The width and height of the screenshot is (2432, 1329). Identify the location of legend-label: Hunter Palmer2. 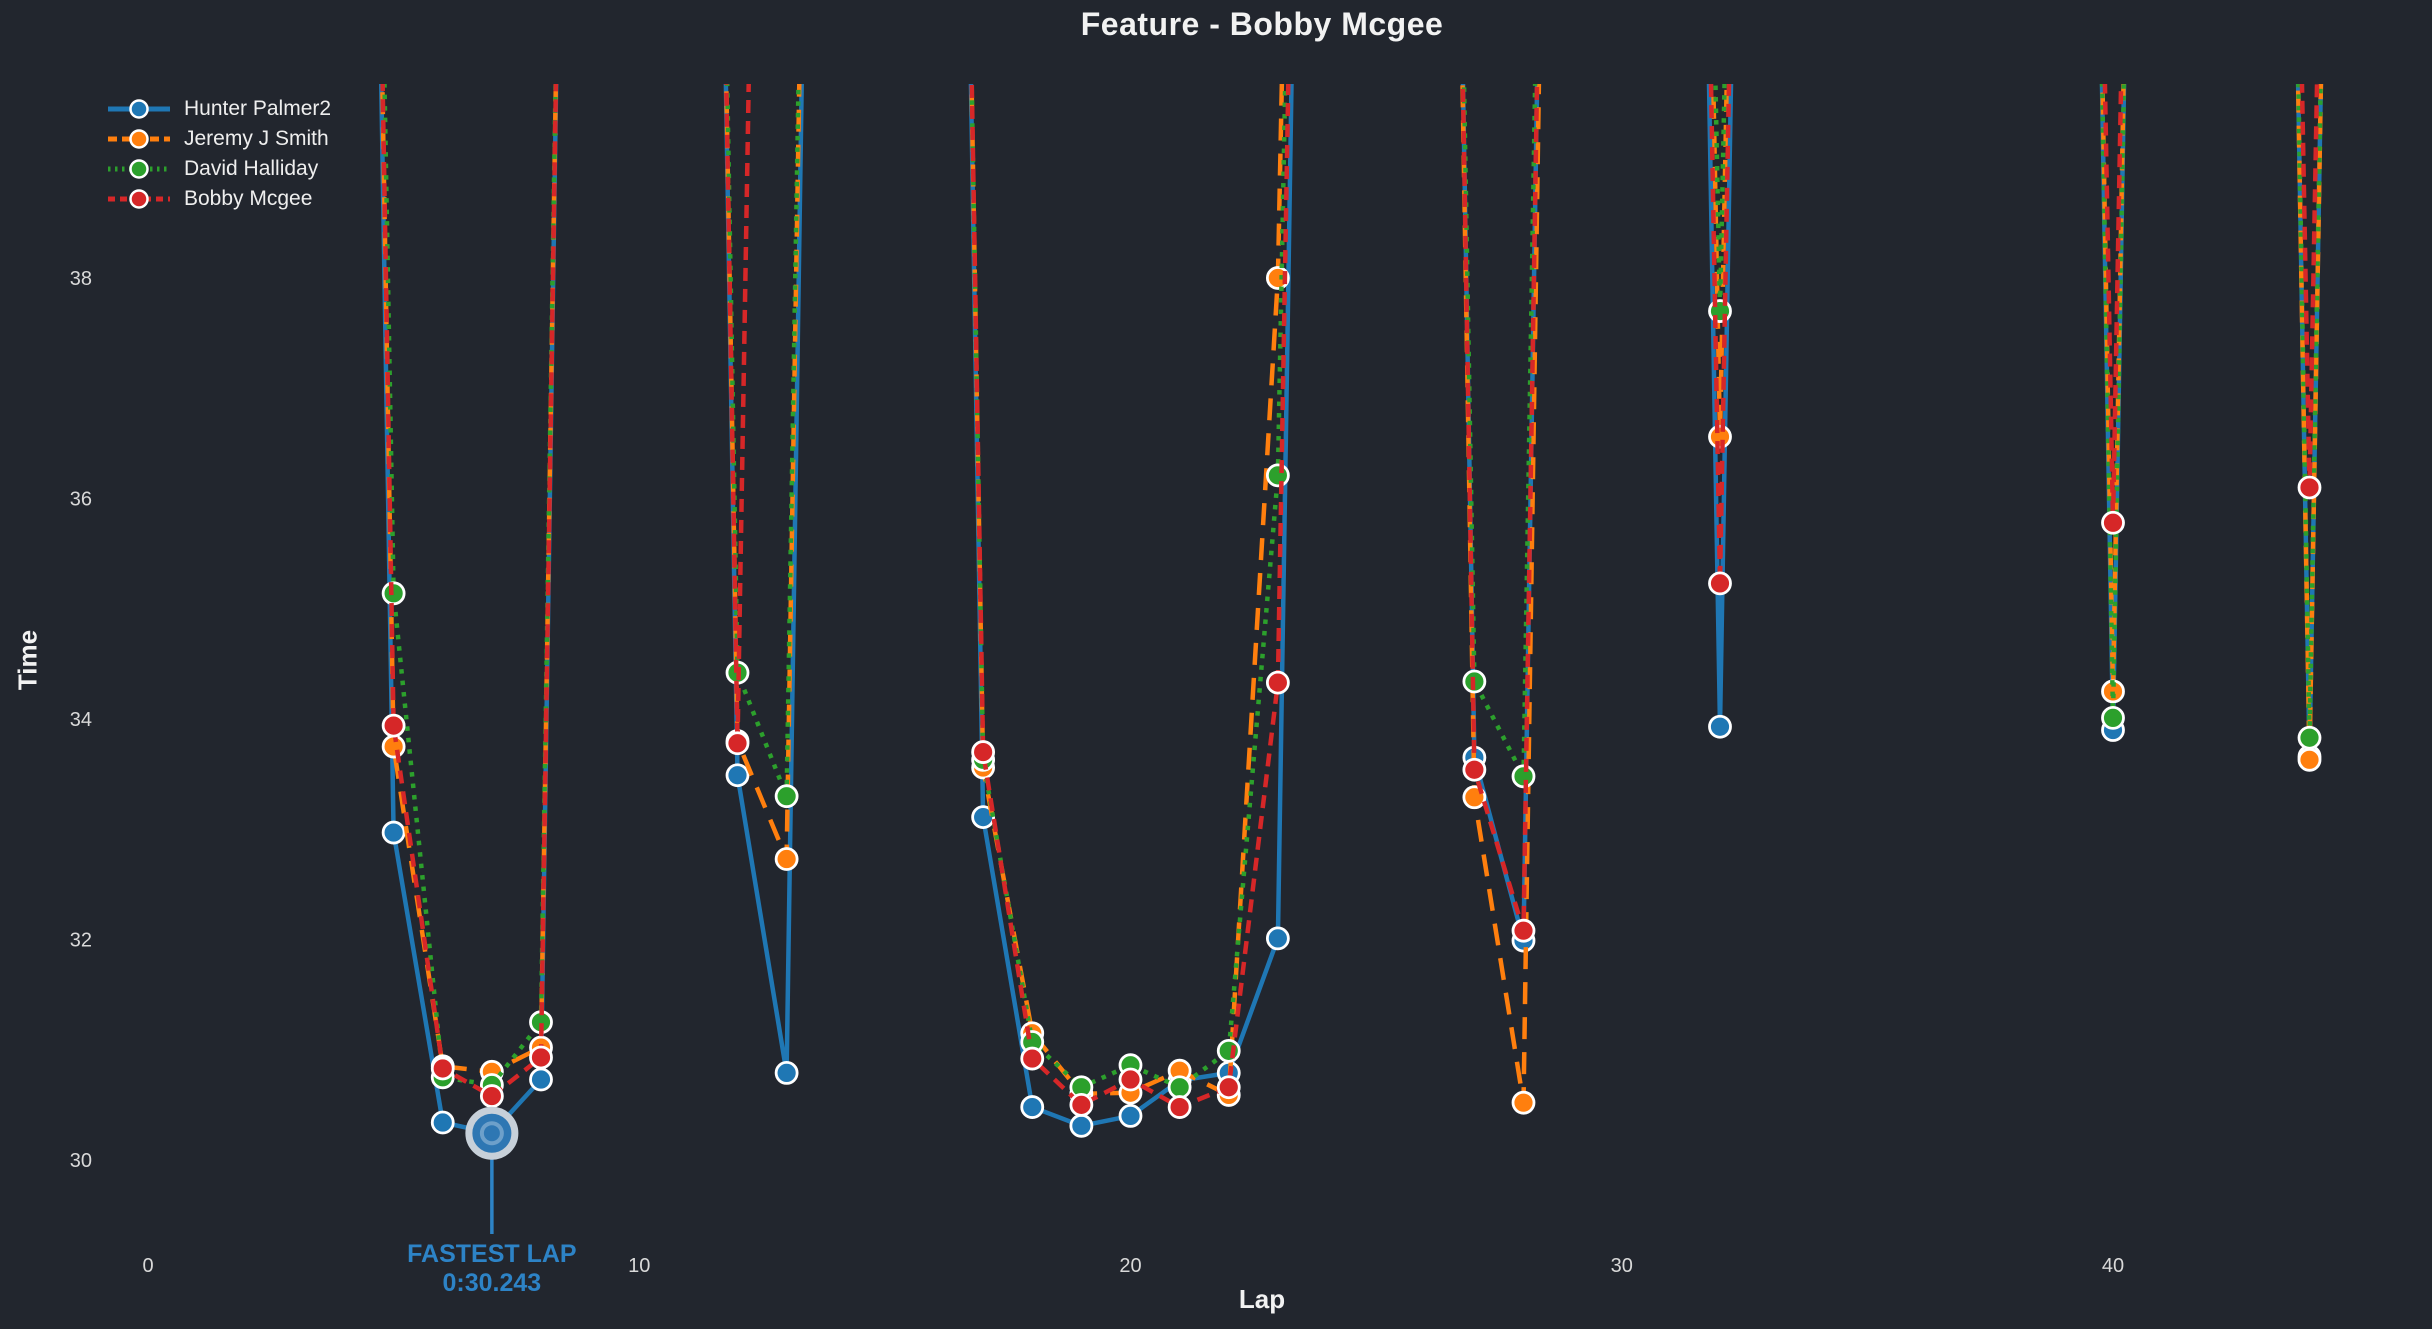
(258, 108).